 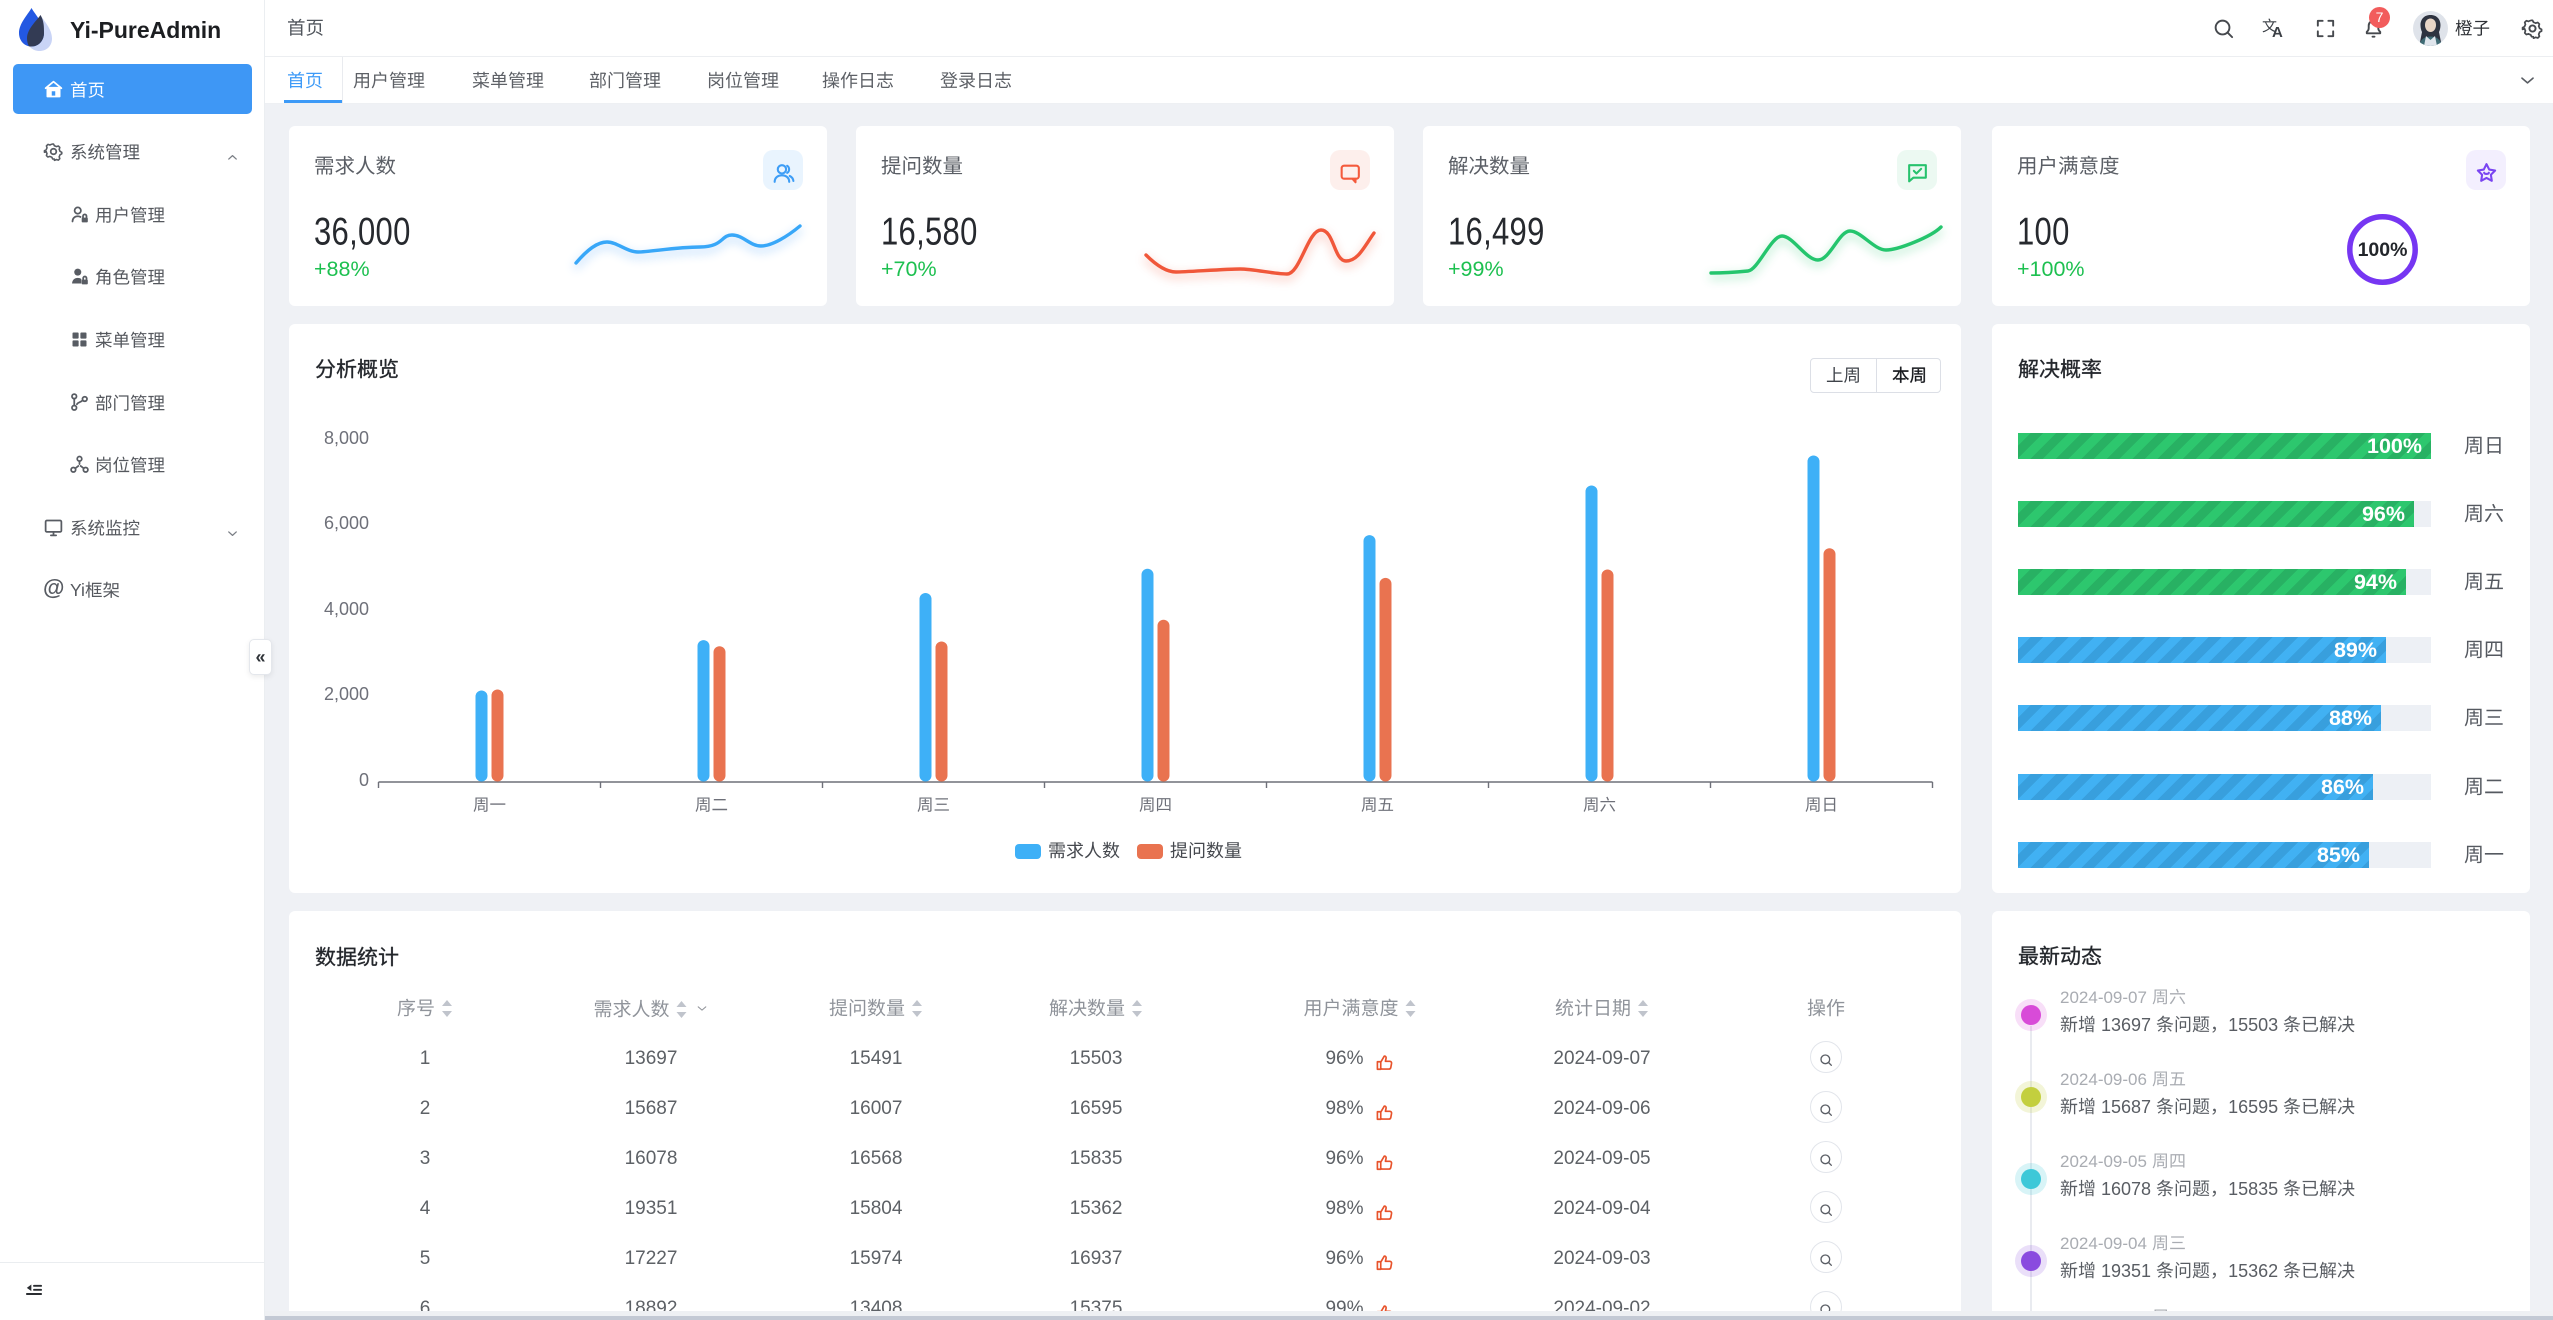 What do you see at coordinates (346, 609) in the screenshot?
I see `svg-text: 4,000` at bounding box center [346, 609].